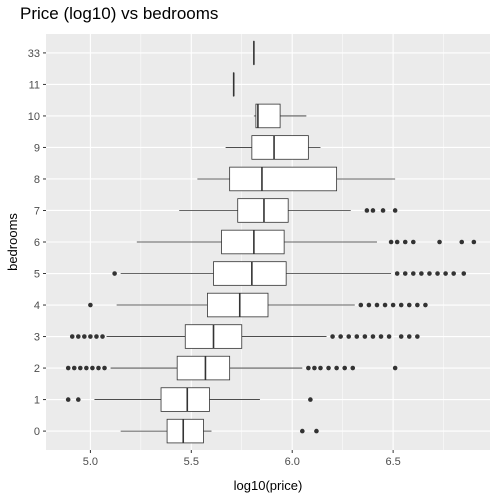  I want to click on y-tick-label: 33, so click(34, 54).